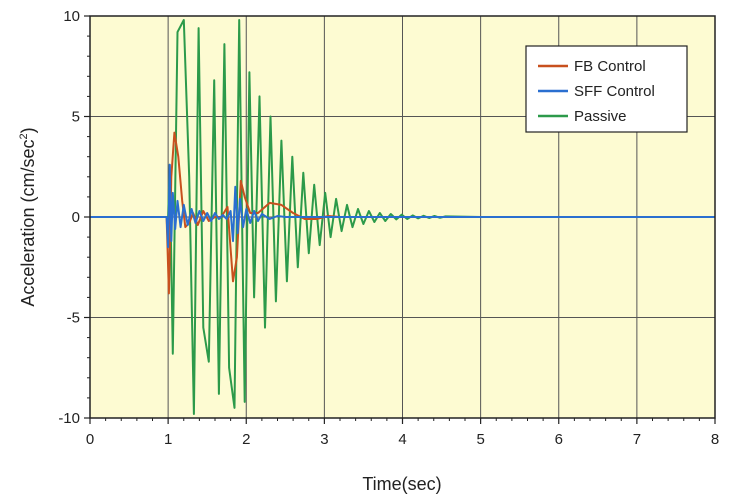  I want to click on x-tick-label-2: 2, so click(246, 439).